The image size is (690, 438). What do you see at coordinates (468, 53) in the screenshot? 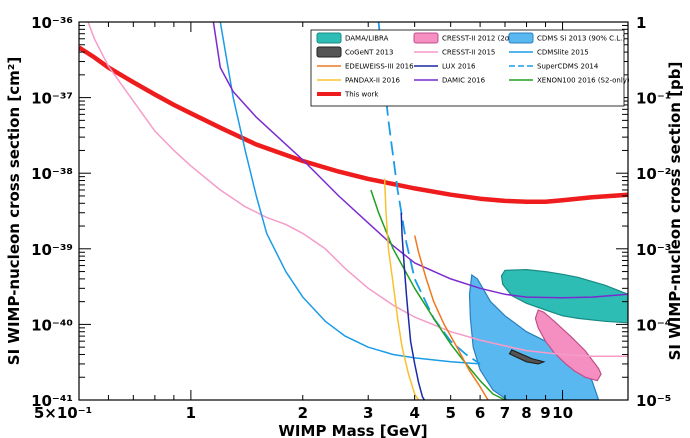
I see `legend-label-cresst-ii-2015: CRESST-II 2015` at bounding box center [468, 53].